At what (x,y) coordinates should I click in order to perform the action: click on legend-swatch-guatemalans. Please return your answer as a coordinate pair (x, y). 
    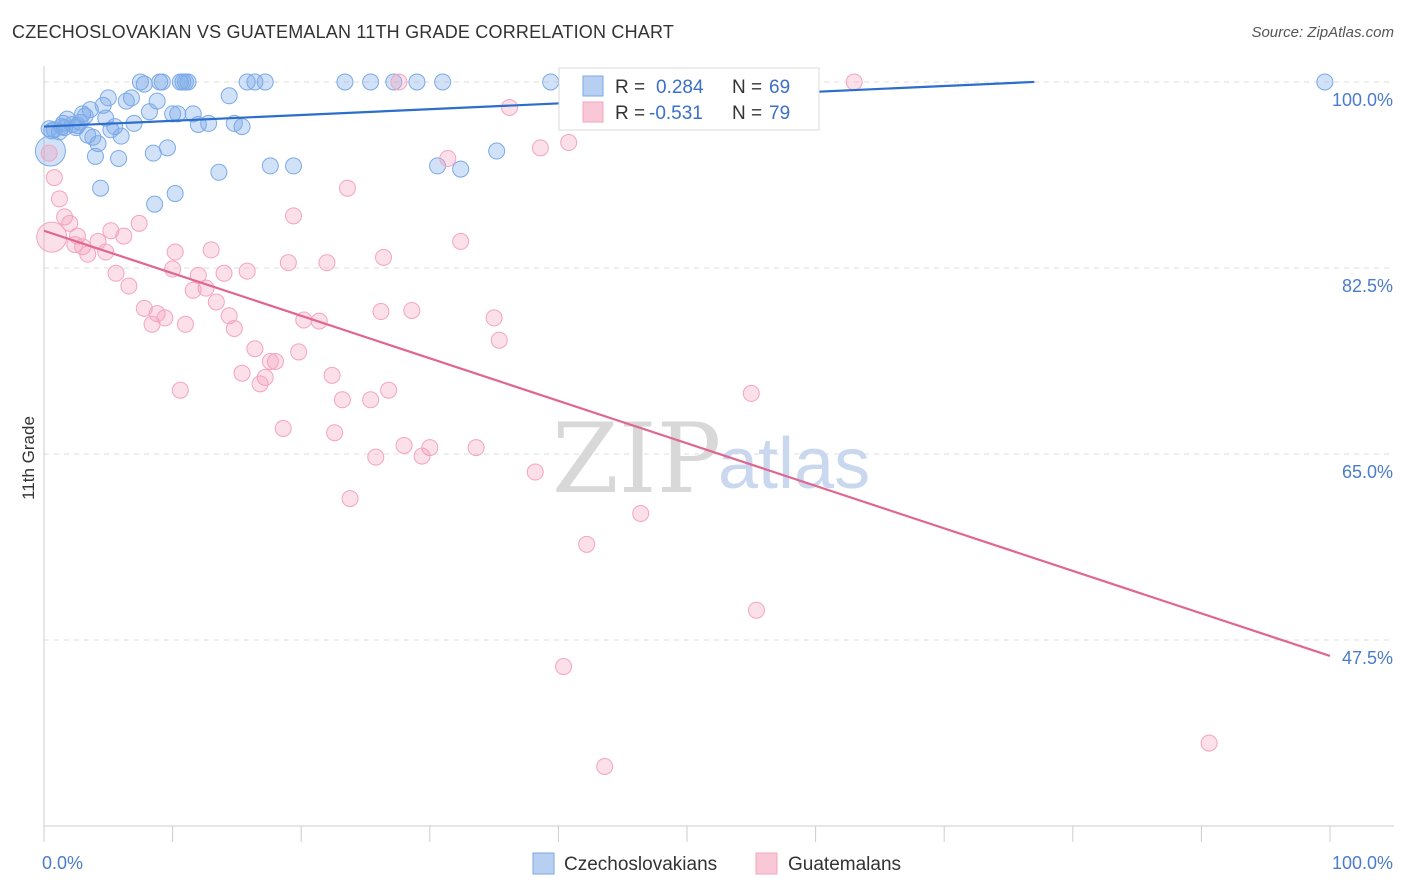
    Looking at the image, I should click on (593, 112).